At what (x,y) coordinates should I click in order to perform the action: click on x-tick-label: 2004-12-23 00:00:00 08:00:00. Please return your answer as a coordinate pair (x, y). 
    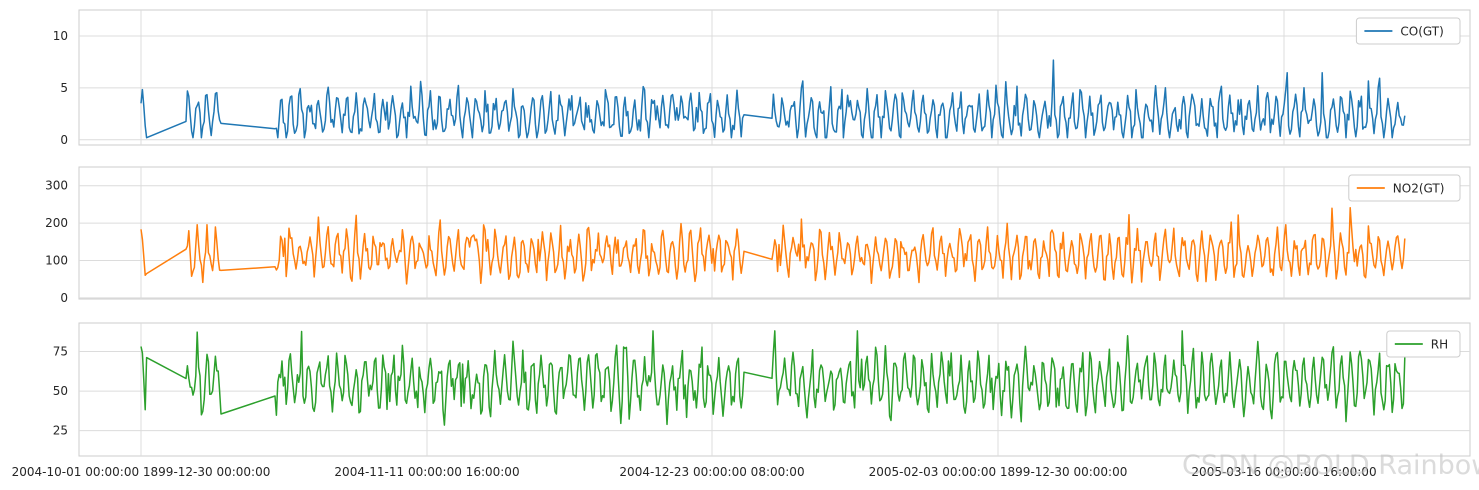
    Looking at the image, I should click on (711, 472).